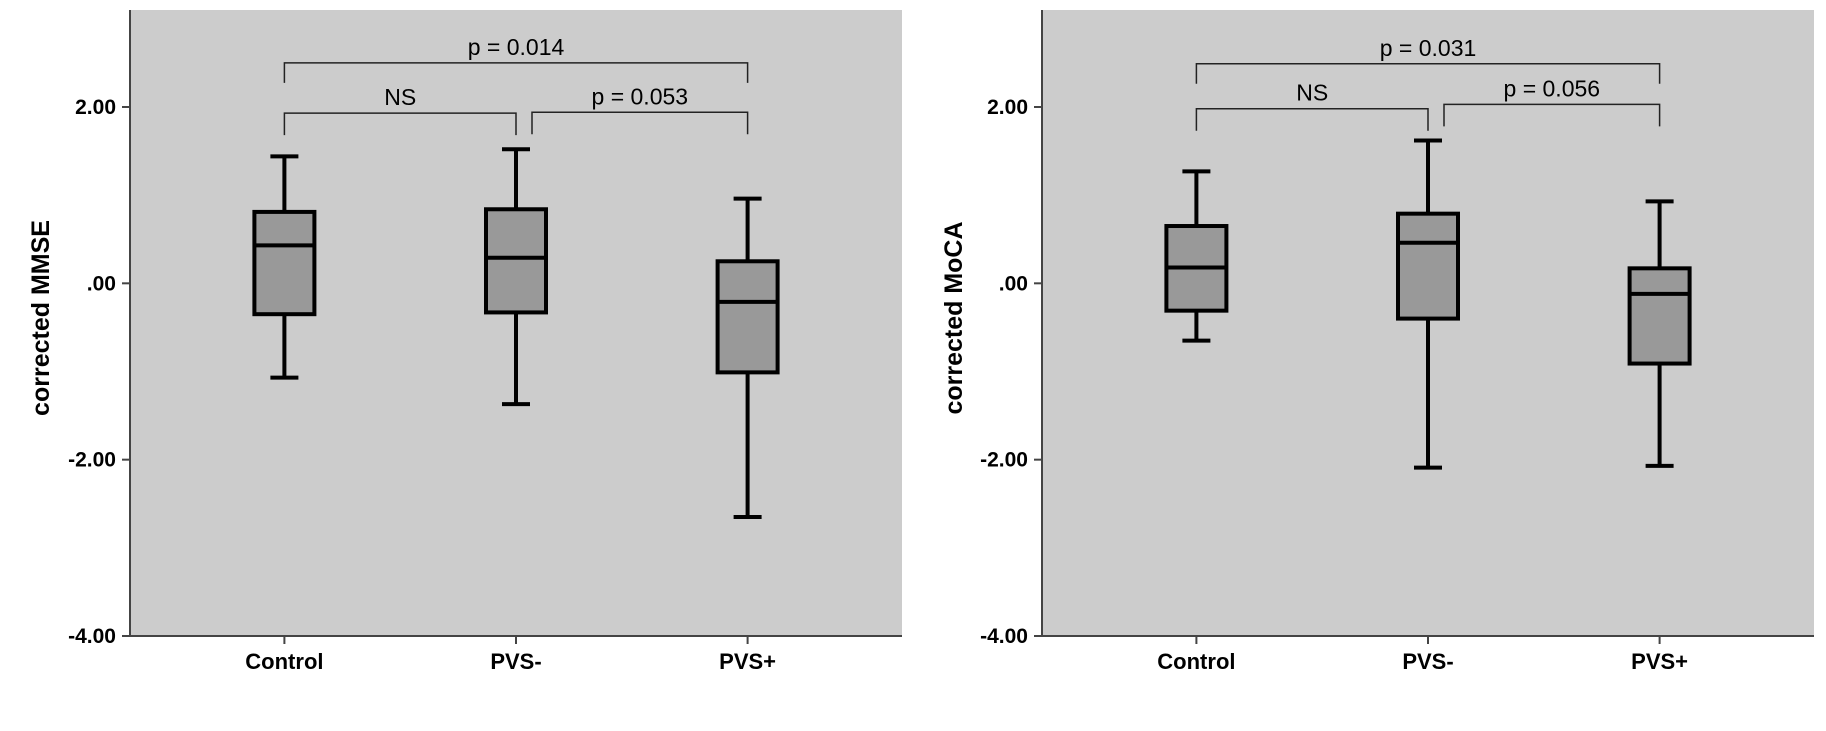  Describe the element at coordinates (1552, 88) in the screenshot. I see `significance-label: p = 0.056` at that location.